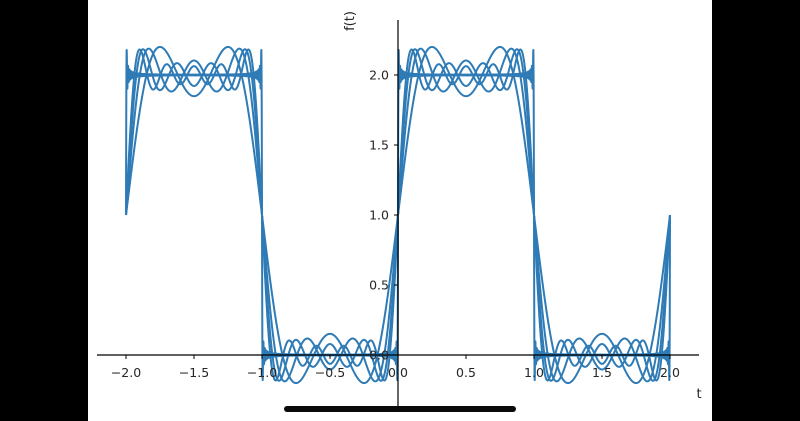  Describe the element at coordinates (670, 372) in the screenshot. I see `x-tick-label: 2.0` at that location.